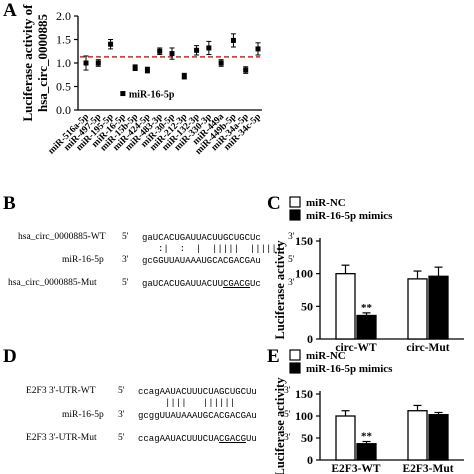 This screenshot has width=474, height=474. I want to click on ylabel-e: Luciferase activity, so click(280, 425).